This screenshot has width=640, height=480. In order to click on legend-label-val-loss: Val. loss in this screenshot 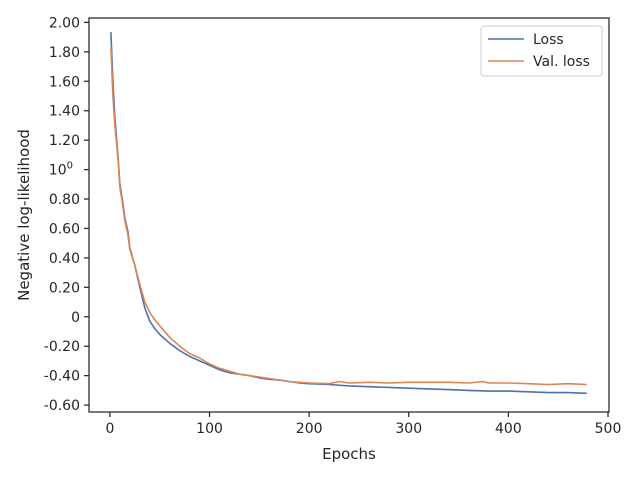, I will do `click(561, 62)`.